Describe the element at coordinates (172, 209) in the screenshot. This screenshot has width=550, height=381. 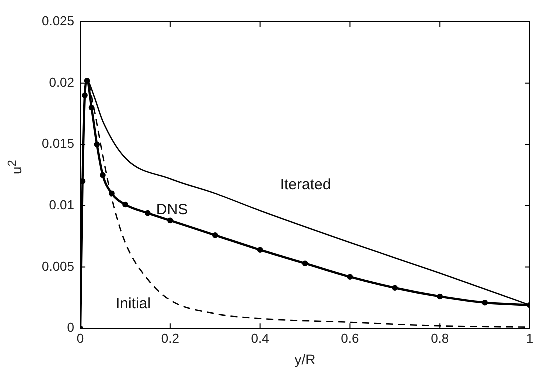
I see `series-label: DNS` at that location.